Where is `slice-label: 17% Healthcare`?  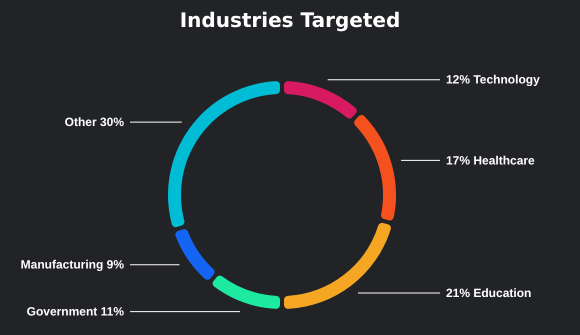 slice-label: 17% Healthcare is located at coordinates (491, 160).